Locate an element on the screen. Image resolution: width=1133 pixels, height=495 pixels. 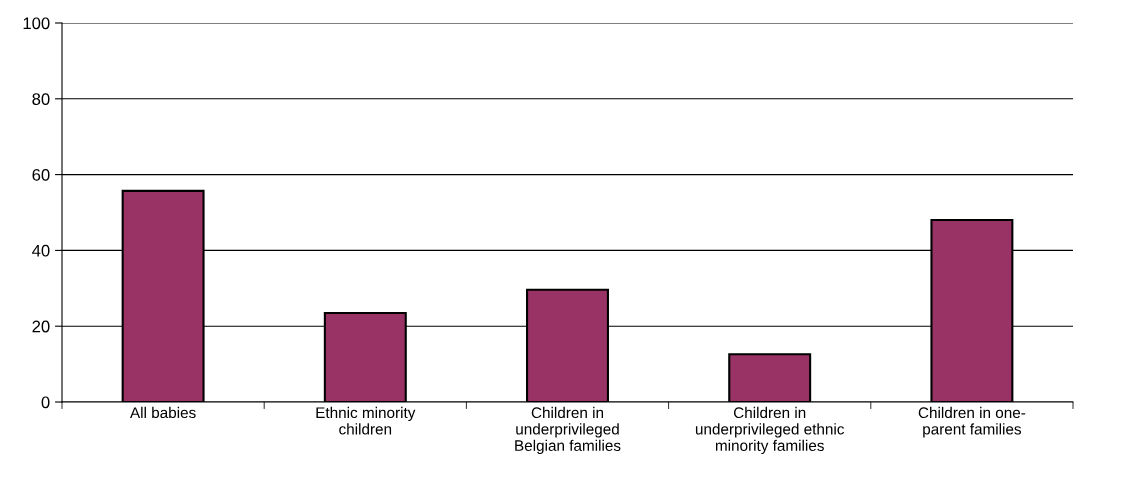
y-tick-label: 100 is located at coordinates (36, 23).